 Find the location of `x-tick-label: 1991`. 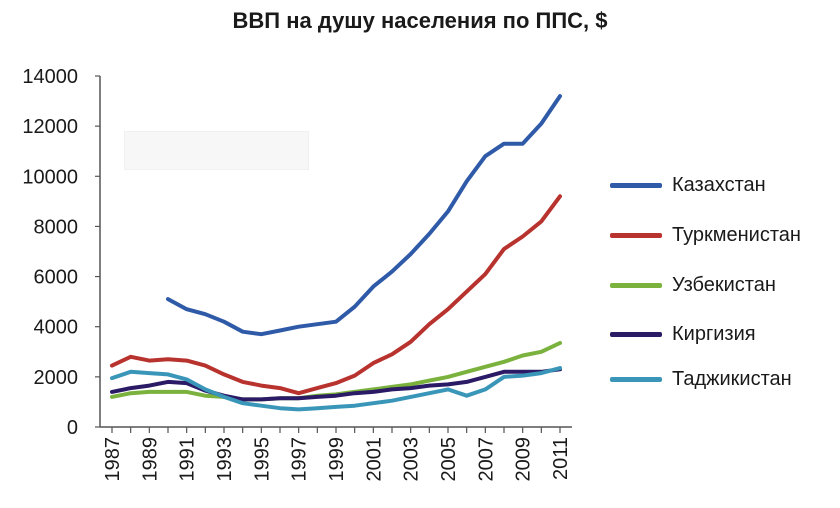

x-tick-label: 1991 is located at coordinates (188, 459).